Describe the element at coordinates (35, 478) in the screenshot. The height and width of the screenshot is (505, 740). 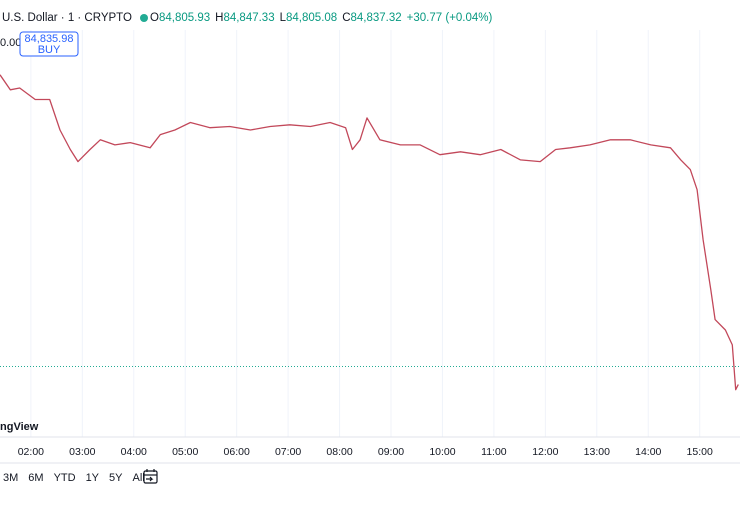
I see `range-button: 6M` at that location.